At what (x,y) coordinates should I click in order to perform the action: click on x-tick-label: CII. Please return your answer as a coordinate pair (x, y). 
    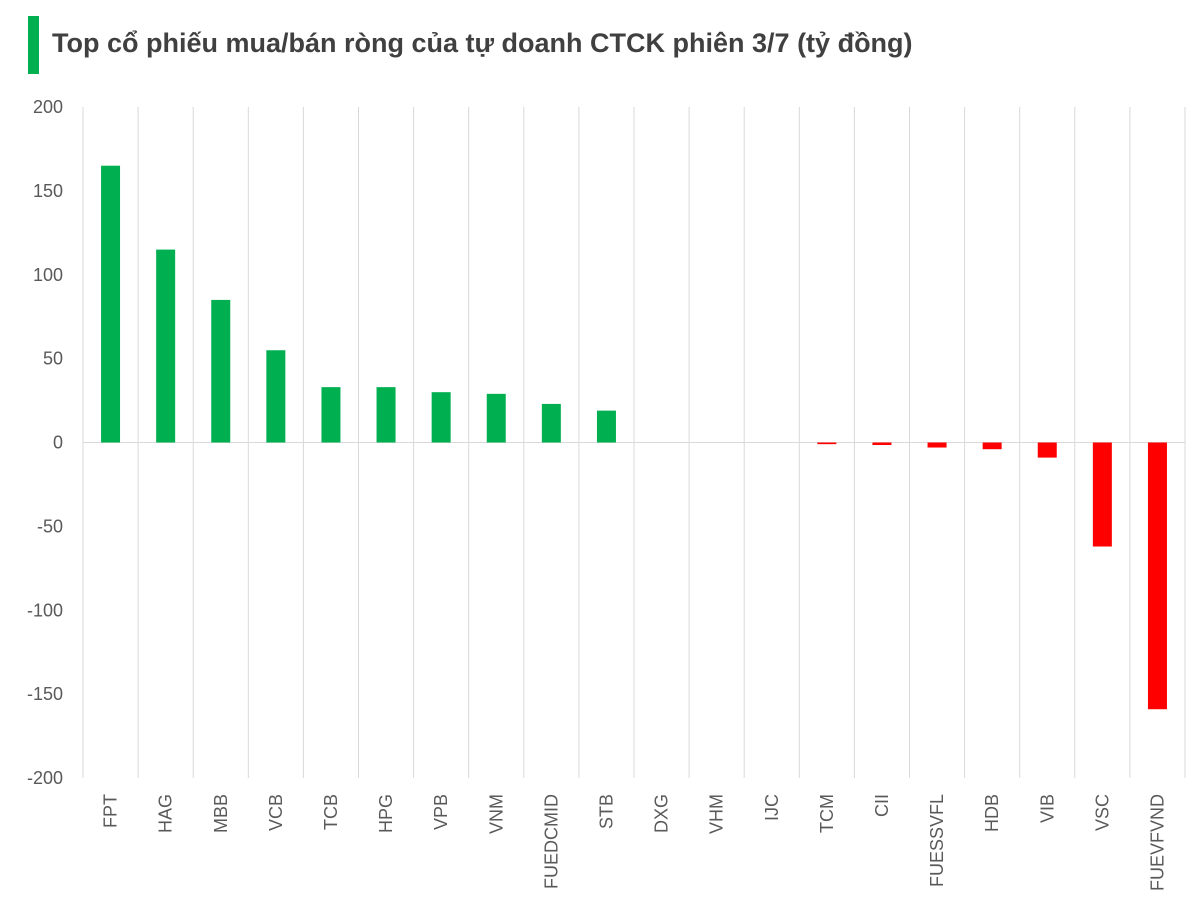
    Looking at the image, I should click on (882, 805).